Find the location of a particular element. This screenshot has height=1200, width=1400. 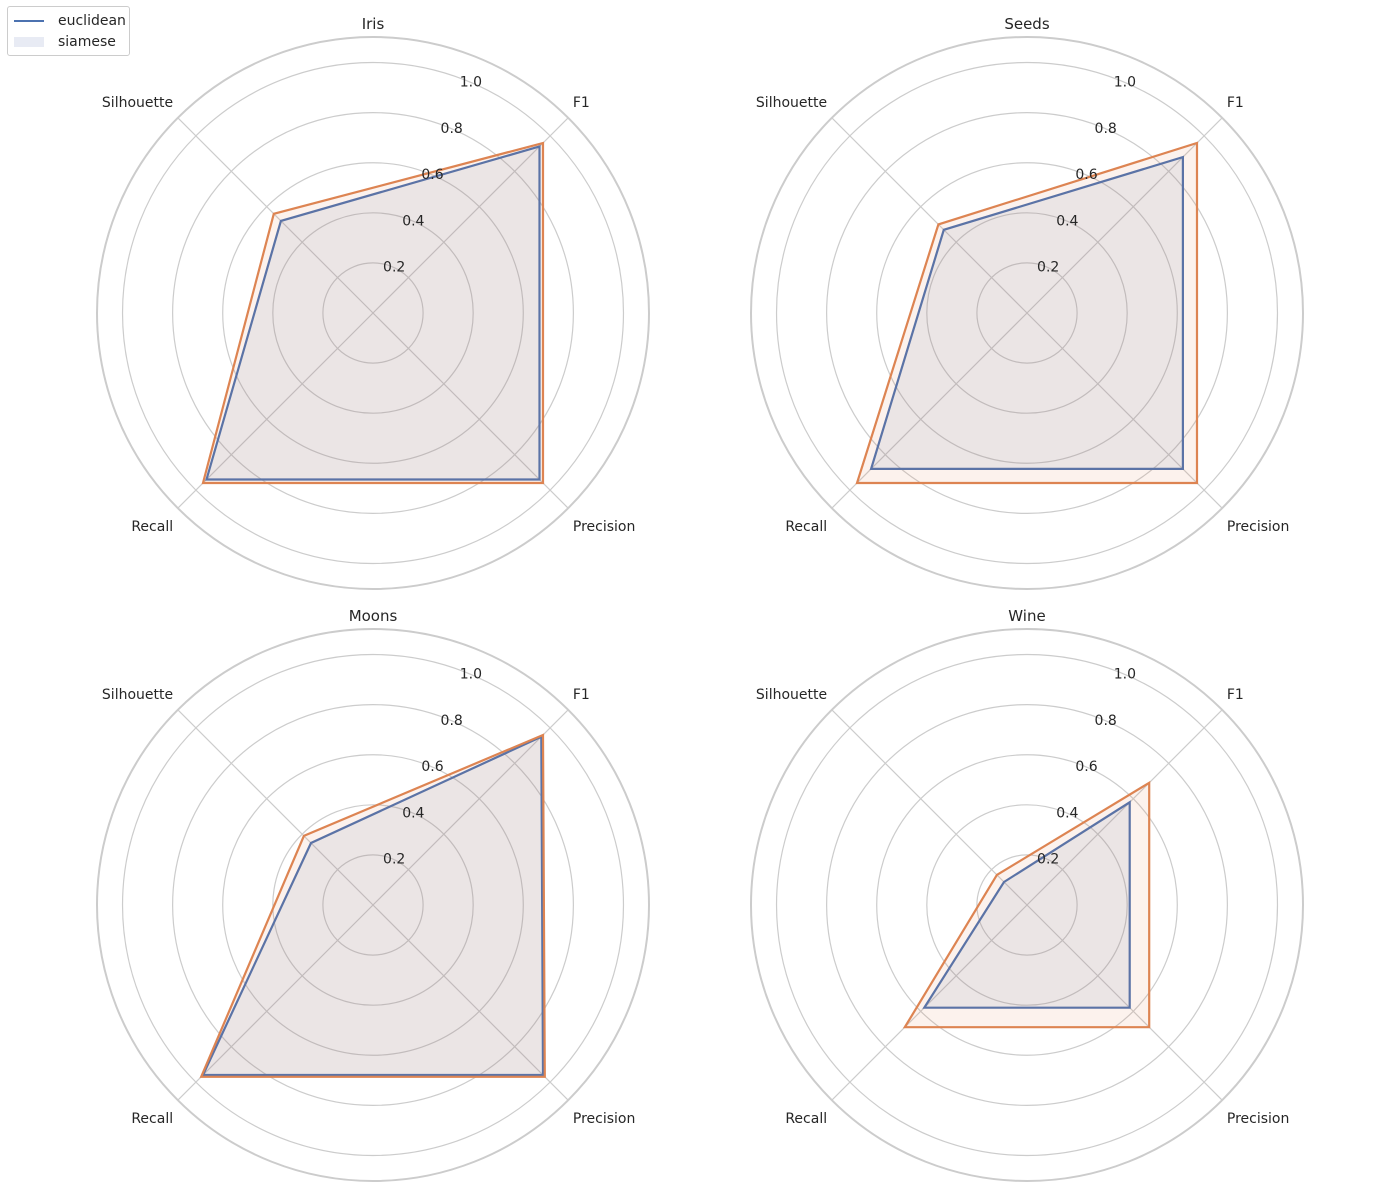

legend-item-euclidean: euclidean is located at coordinates (70, 21).